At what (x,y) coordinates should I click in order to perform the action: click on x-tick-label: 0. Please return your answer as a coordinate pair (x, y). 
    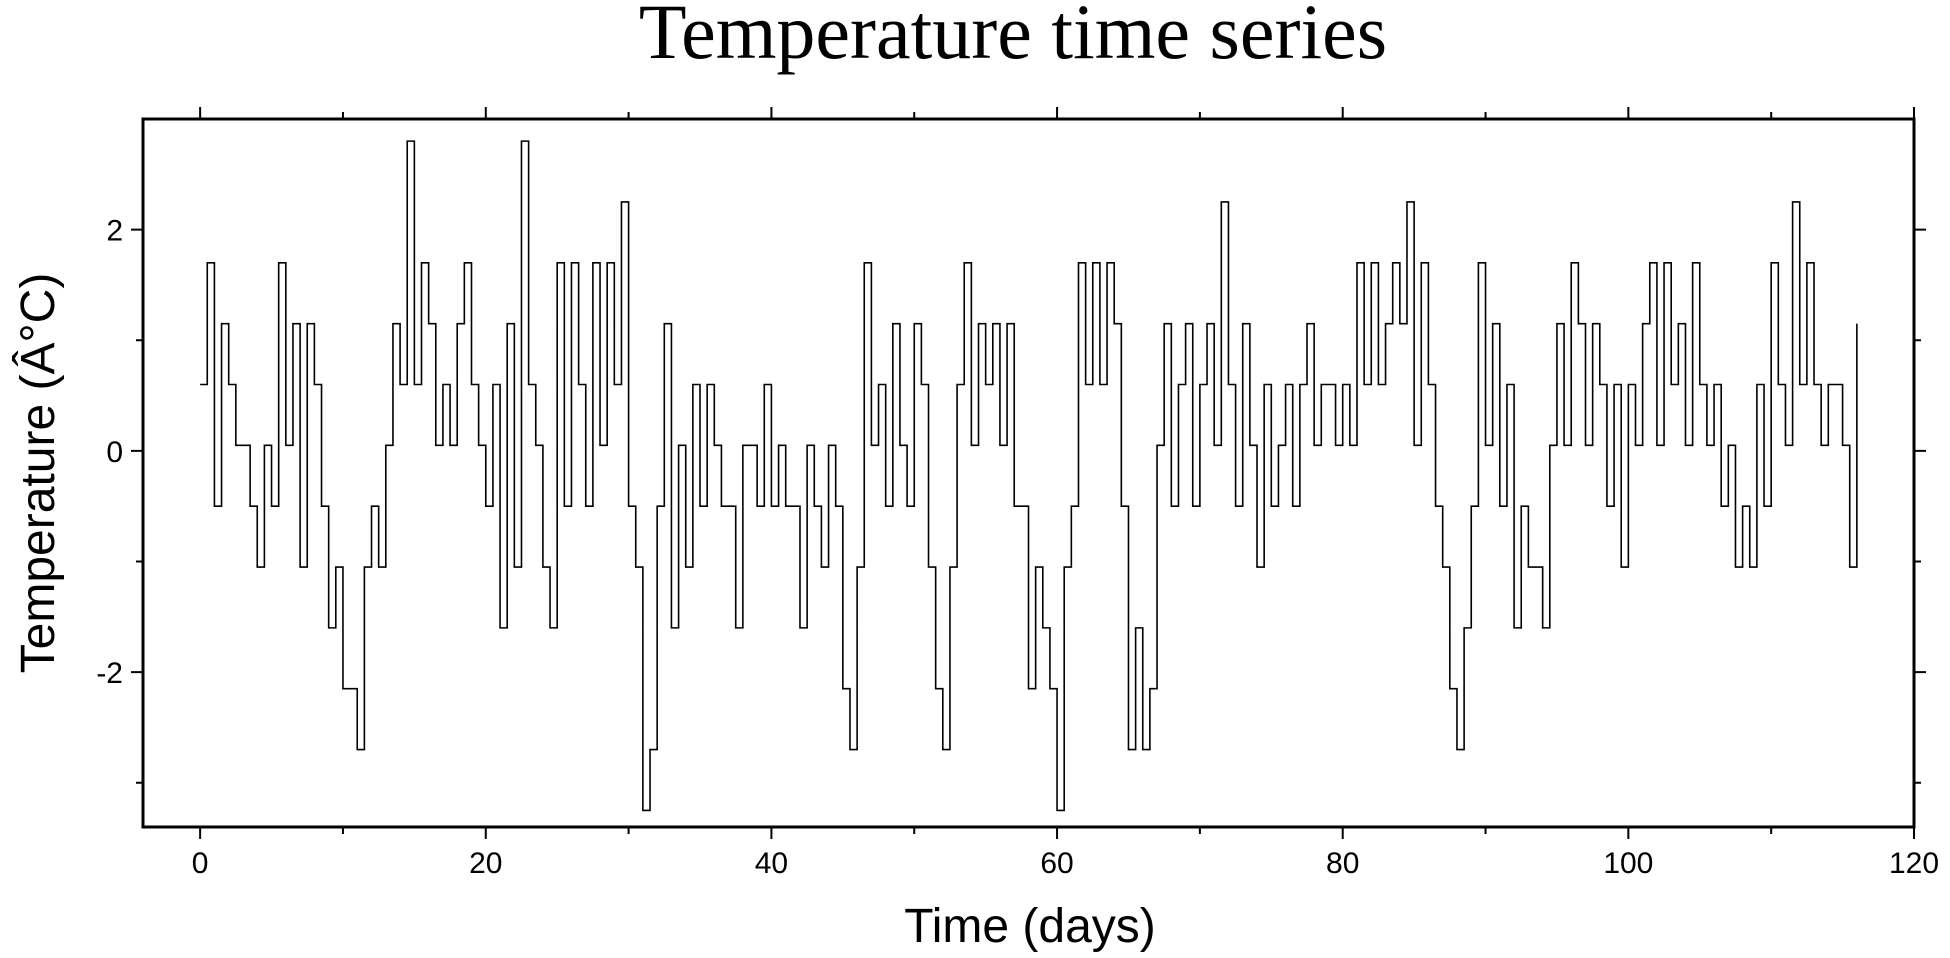
    Looking at the image, I should click on (200, 863).